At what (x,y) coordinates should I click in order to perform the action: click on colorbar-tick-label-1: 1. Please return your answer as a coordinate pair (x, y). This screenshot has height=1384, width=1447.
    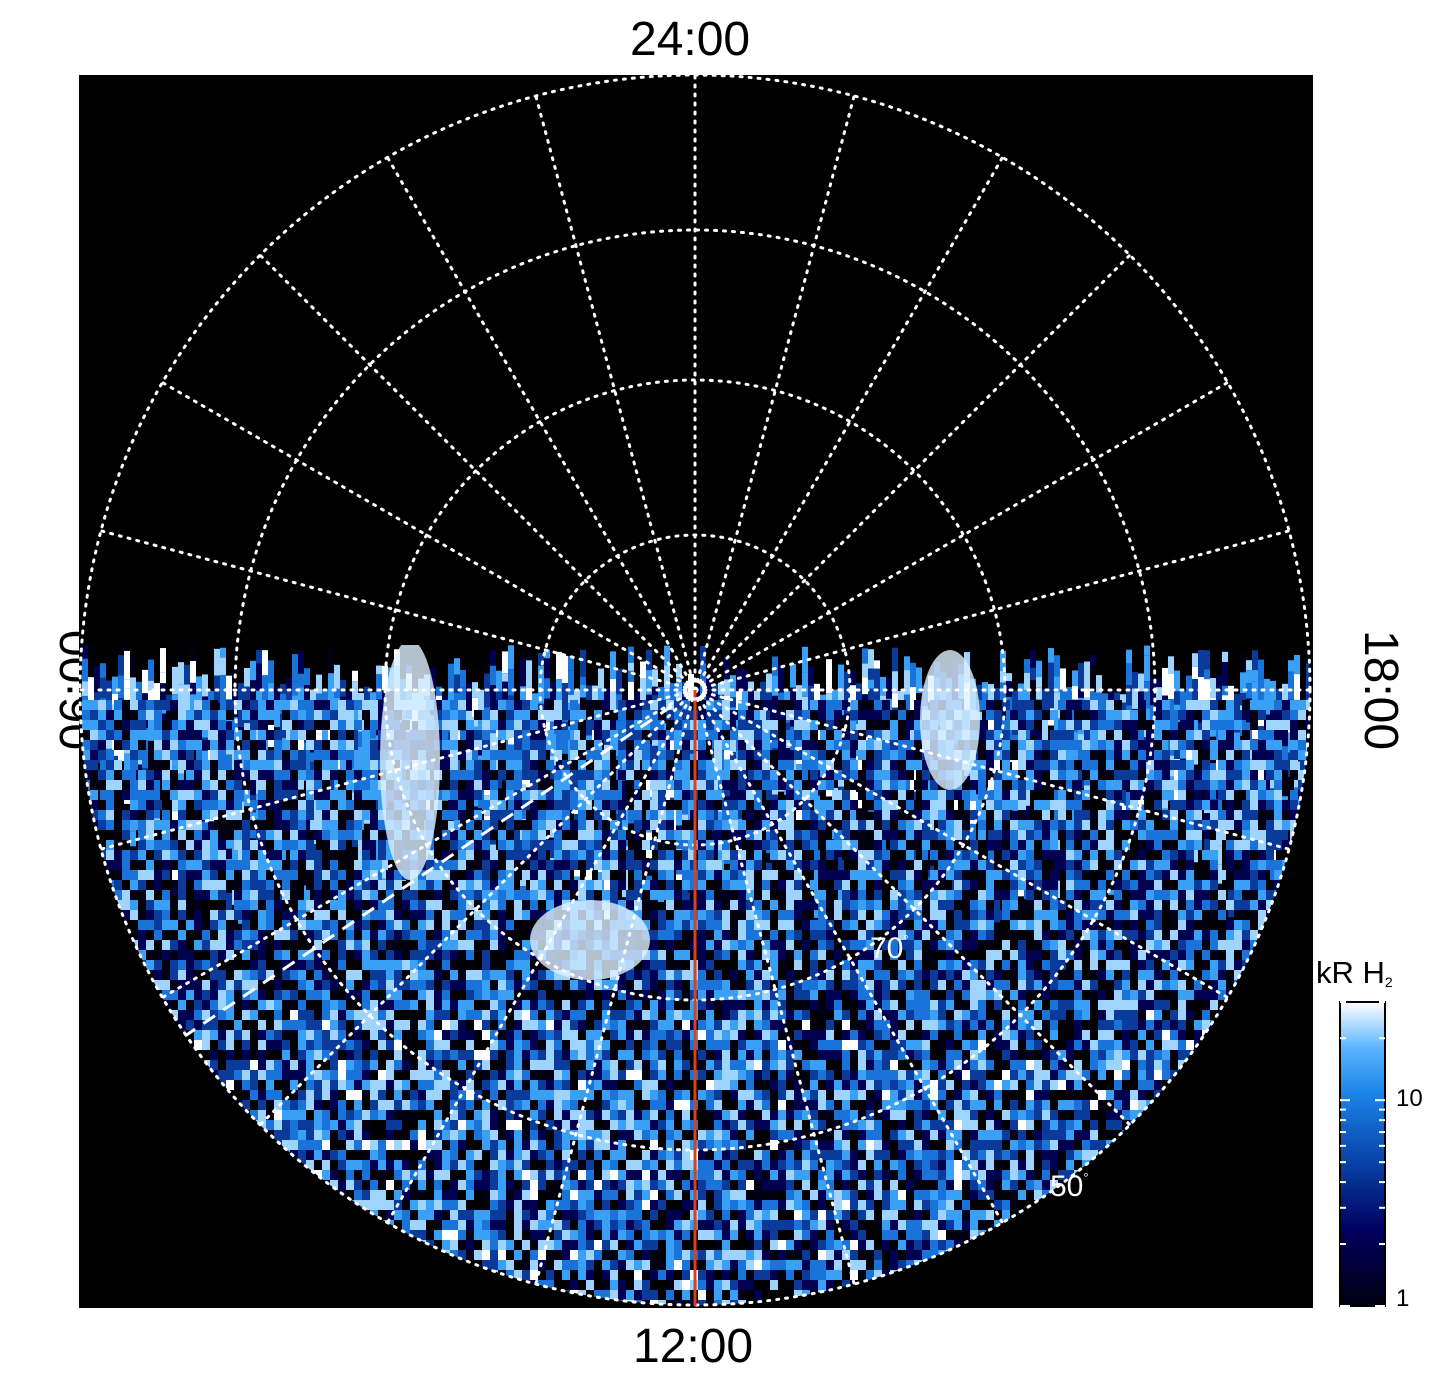
    Looking at the image, I should click on (1403, 1298).